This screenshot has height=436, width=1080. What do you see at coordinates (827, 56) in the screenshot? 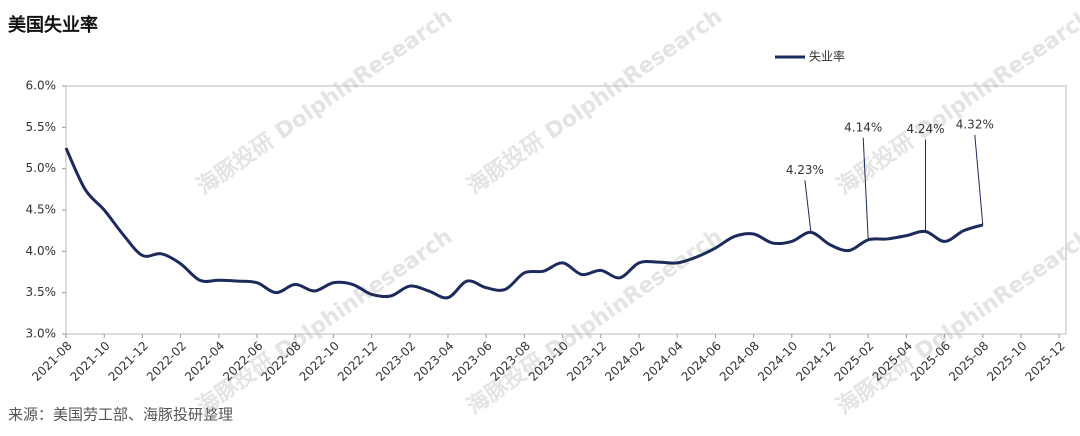
I see `legend-label: 失业率` at bounding box center [827, 56].